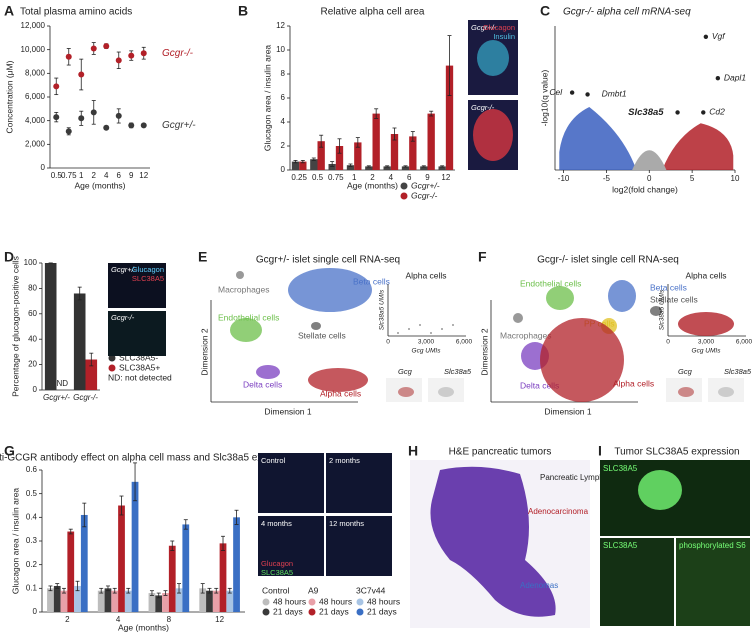 The image size is (756, 640). I want to click on panel-letter: I, so click(600, 451).